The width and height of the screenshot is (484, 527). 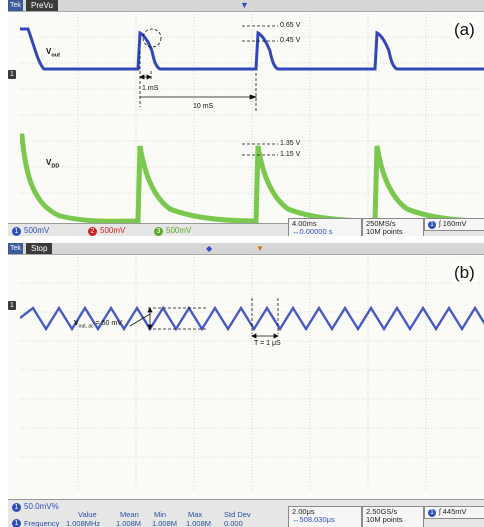 I want to click on timebase-box: 4.00ms ↔0.00000 s, so click(x=325, y=227).